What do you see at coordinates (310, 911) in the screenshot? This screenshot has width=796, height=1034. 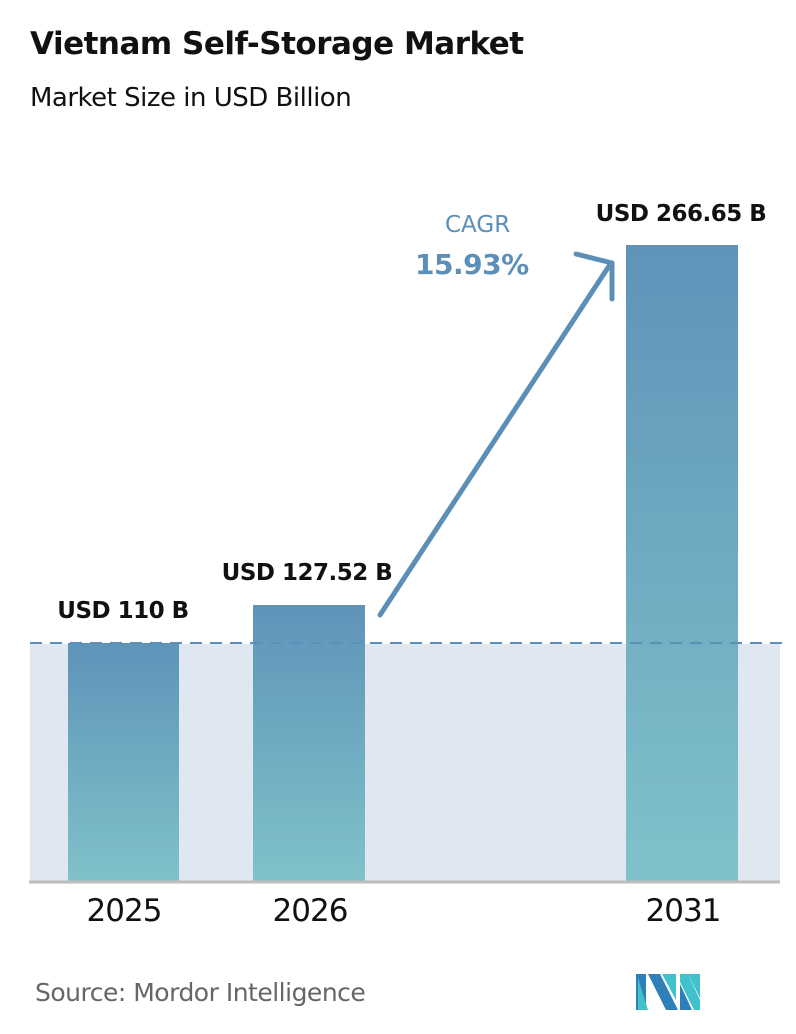 I see `x-tick-2026: 2026` at bounding box center [310, 911].